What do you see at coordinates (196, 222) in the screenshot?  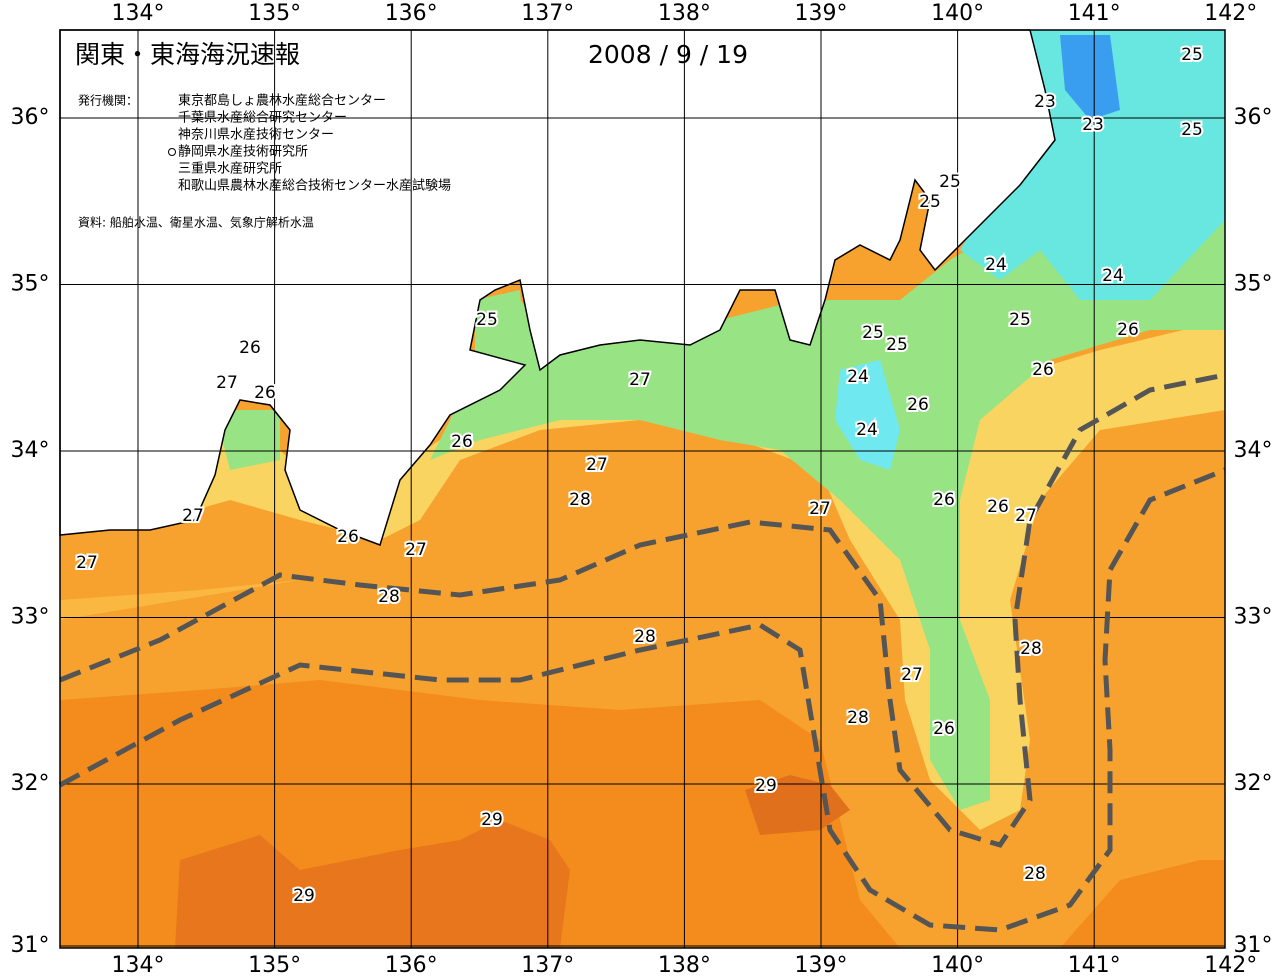 I see `source-note: 資料: 船舶水温、衛星水温、気象庁解析水温` at bounding box center [196, 222].